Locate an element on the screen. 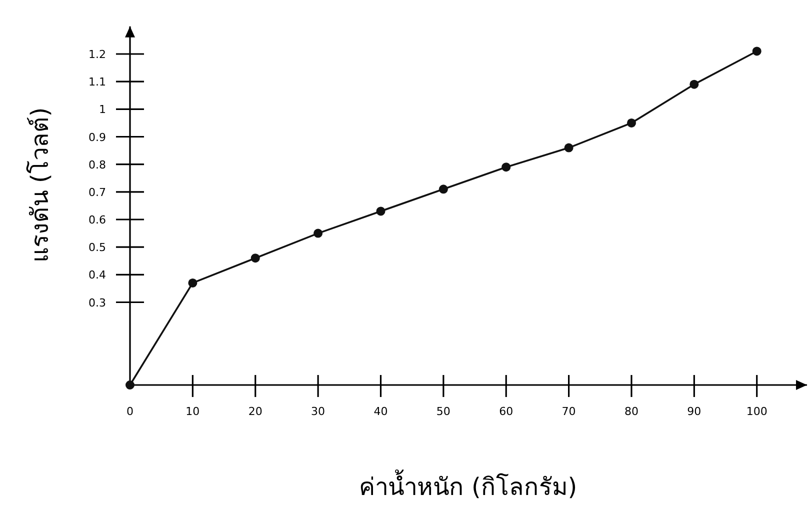  y-tick-label: 0.3 is located at coordinates (97, 303).